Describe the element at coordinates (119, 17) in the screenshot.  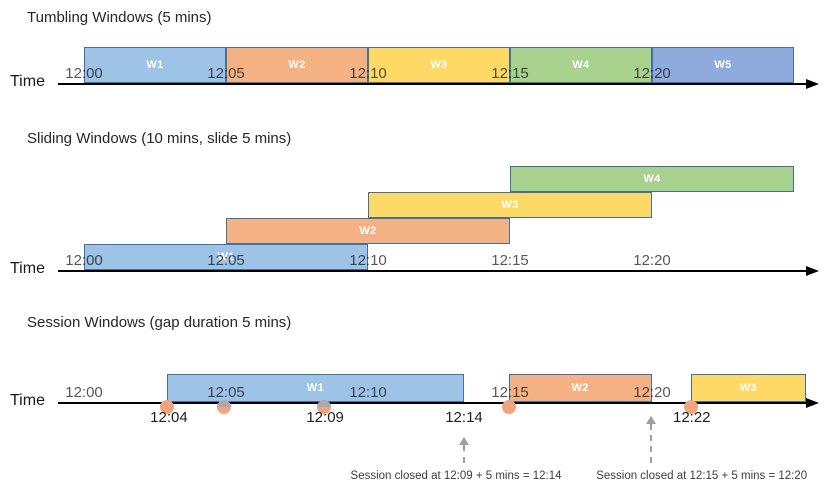
I see `tumbling-section-title: Tumbling Windows (5 mins)` at that location.